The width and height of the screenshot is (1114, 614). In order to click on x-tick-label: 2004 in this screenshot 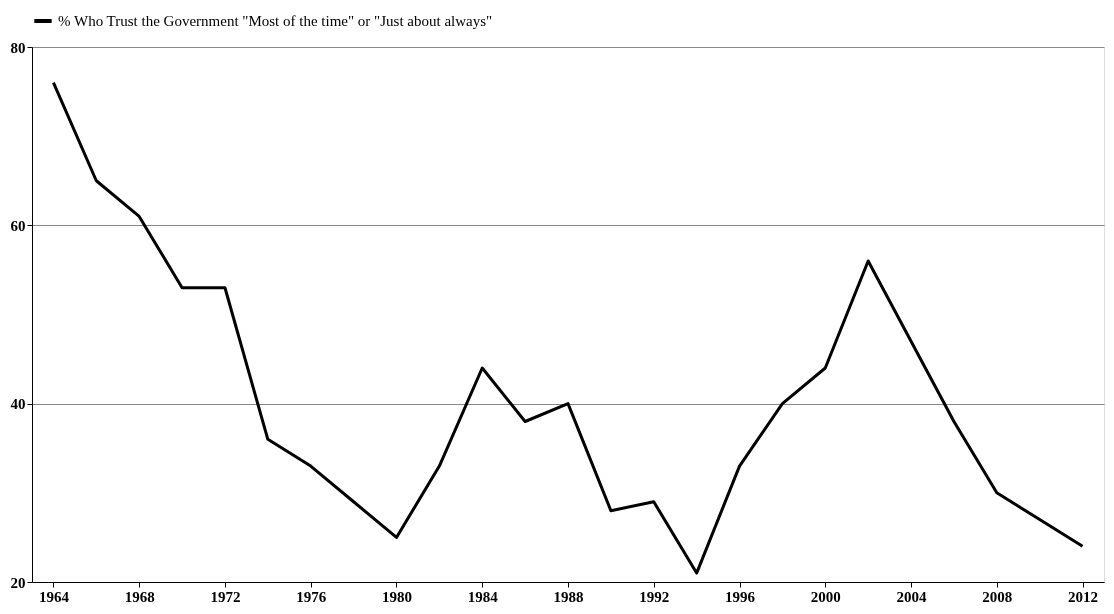, I will do `click(912, 596)`.